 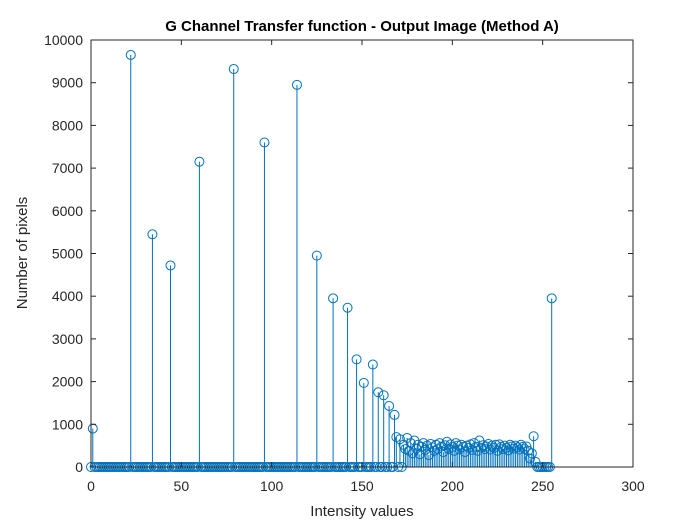 What do you see at coordinates (22, 253) in the screenshot?
I see `y-axis-label: Number of pixels` at bounding box center [22, 253].